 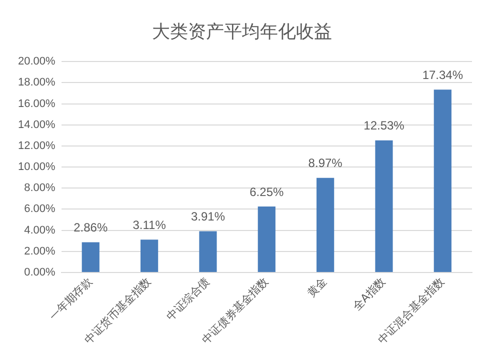 I want to click on y-tick-label: 6.00%, so click(x=40, y=209).